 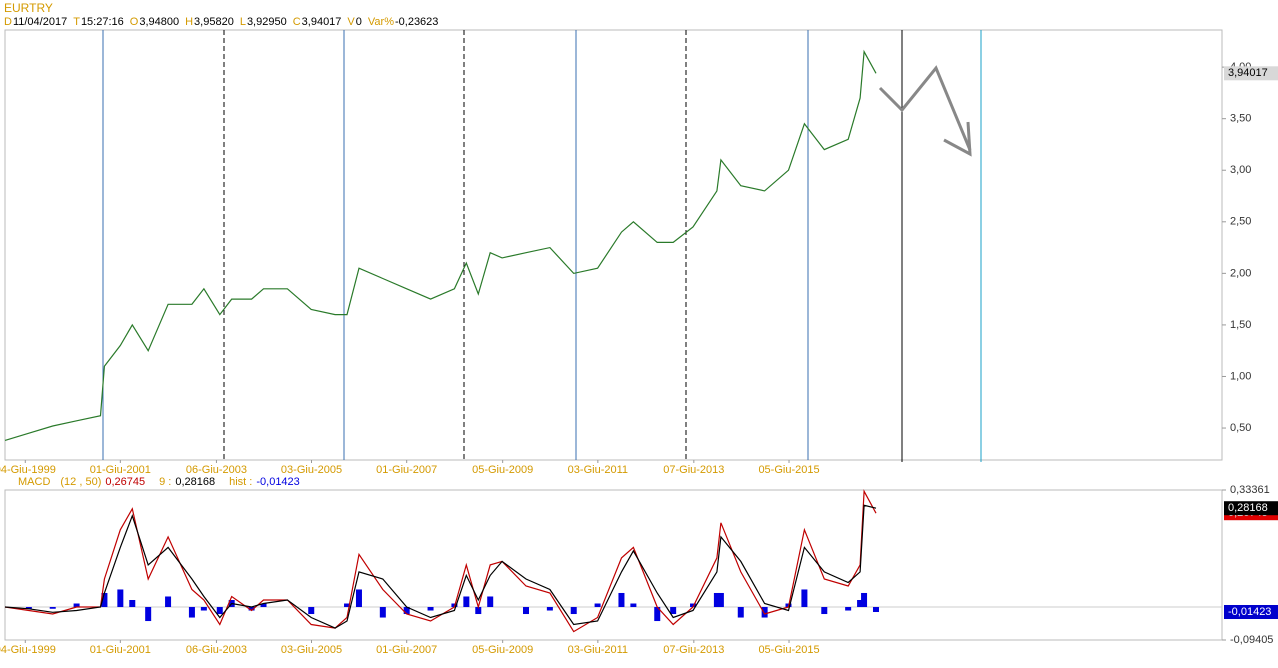 What do you see at coordinates (195, 482) in the screenshot?
I see `legend-value: 0,28168` at bounding box center [195, 482].